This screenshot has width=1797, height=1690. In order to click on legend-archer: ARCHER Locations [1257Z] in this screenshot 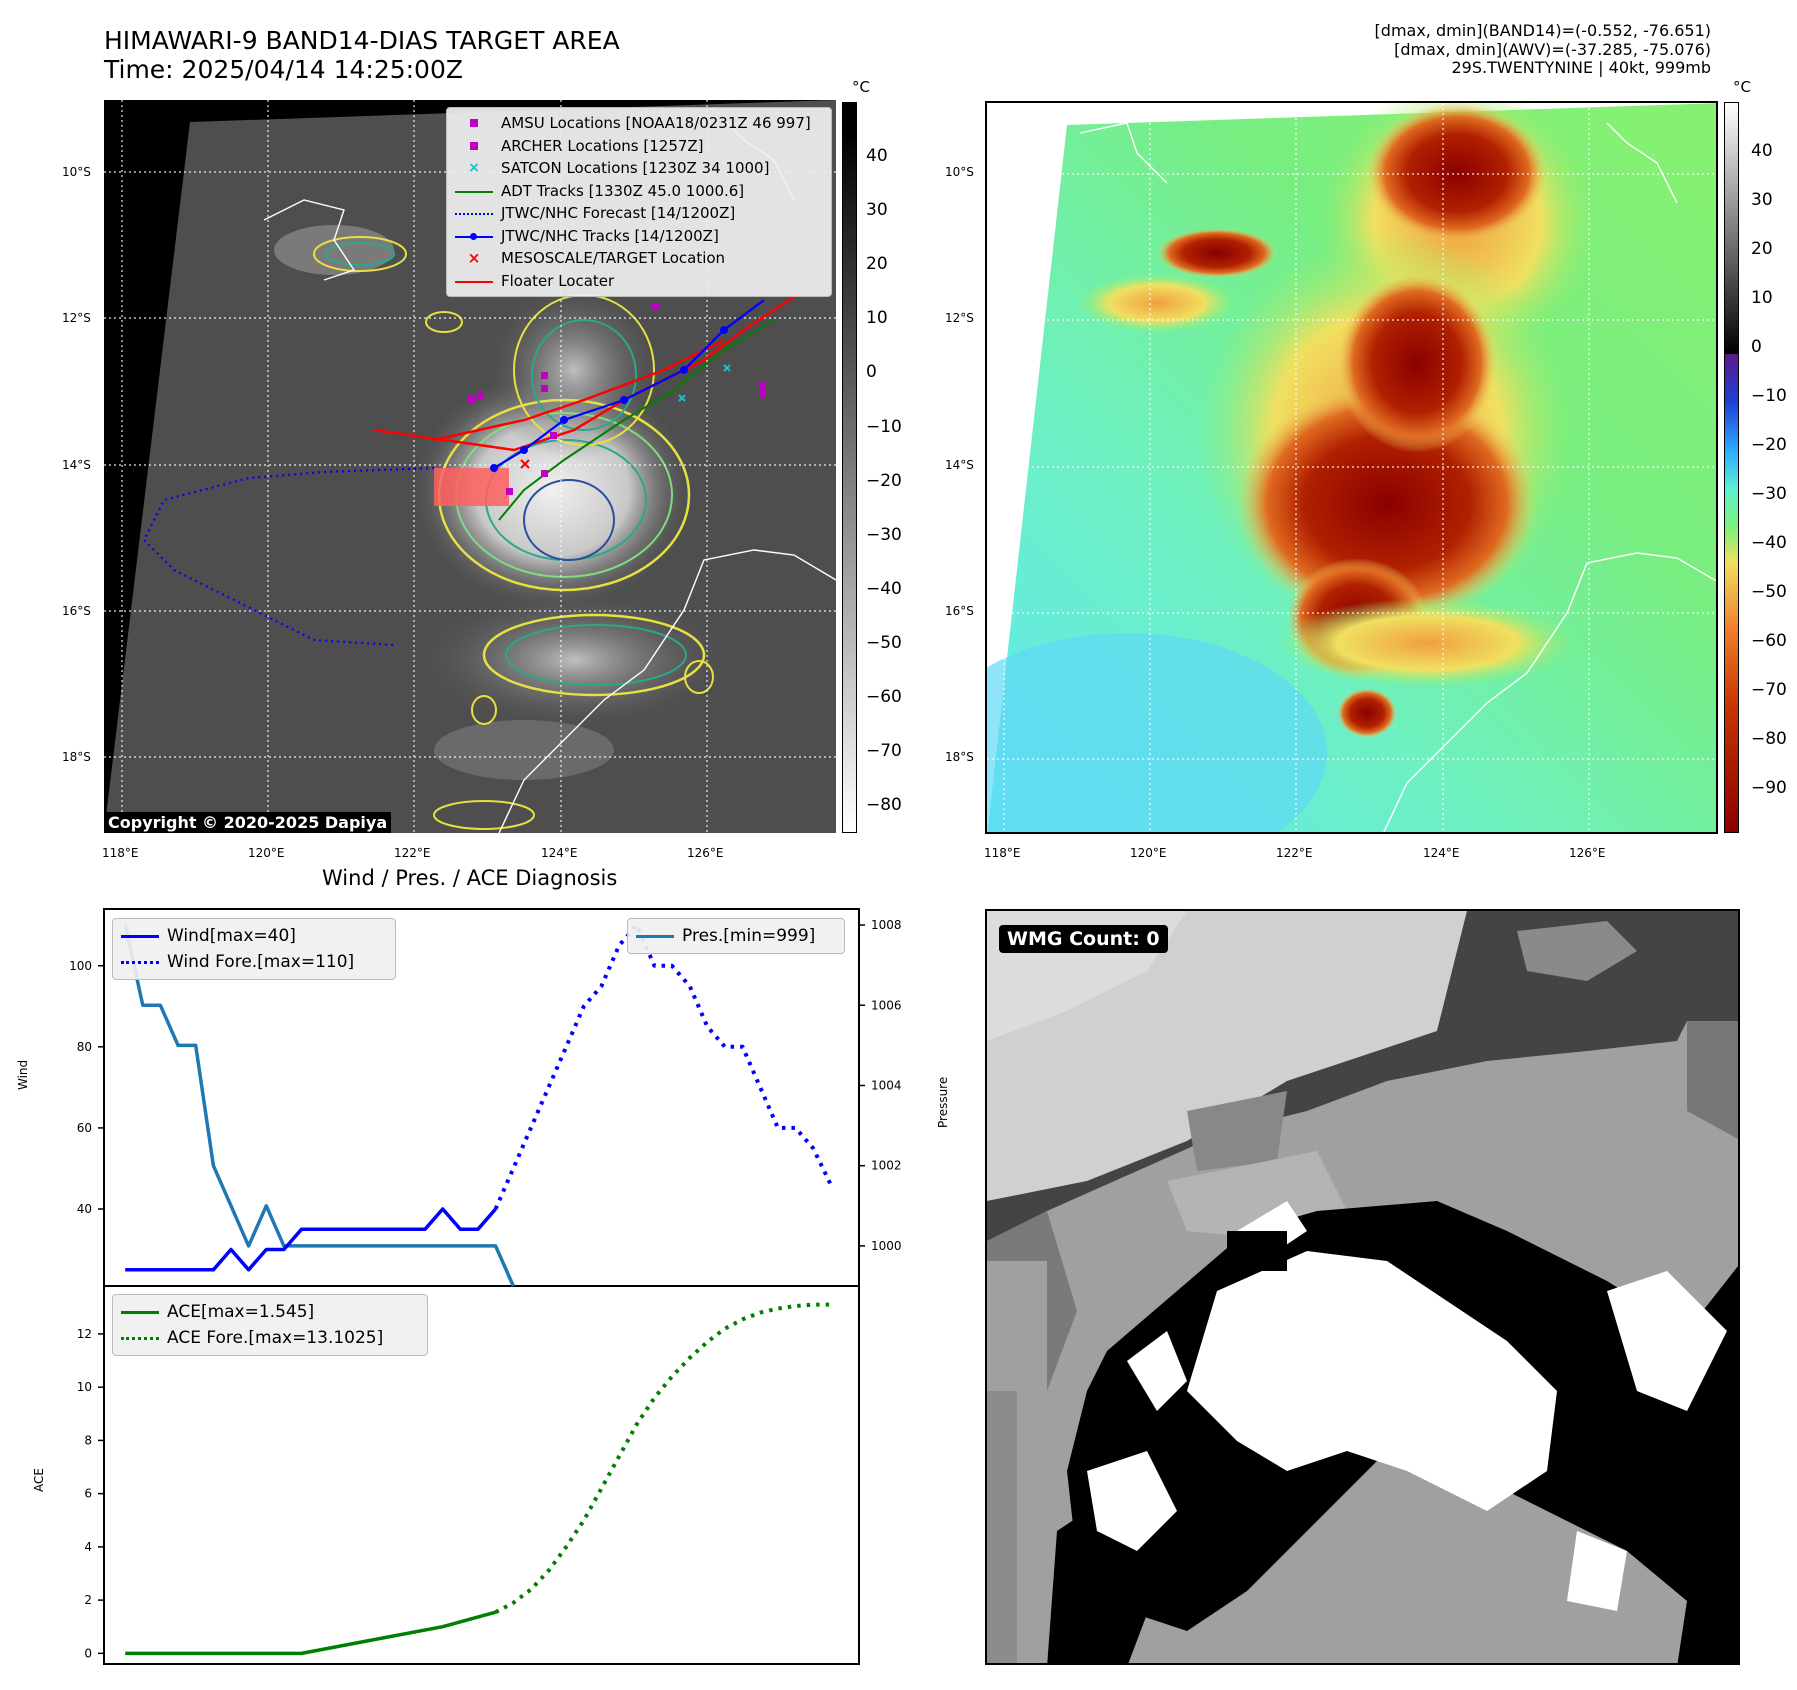, I will do `click(639, 146)`.